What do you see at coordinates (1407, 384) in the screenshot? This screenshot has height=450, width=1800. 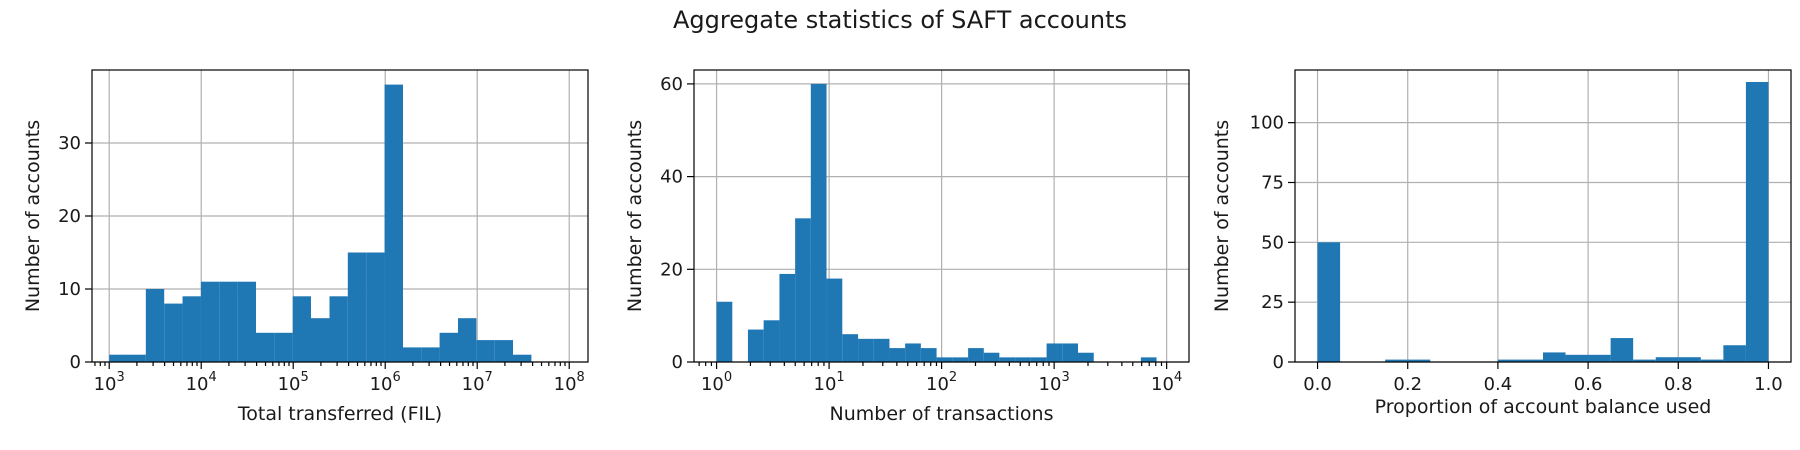 I see `balance-used-x-tick-label: 0.2` at bounding box center [1407, 384].